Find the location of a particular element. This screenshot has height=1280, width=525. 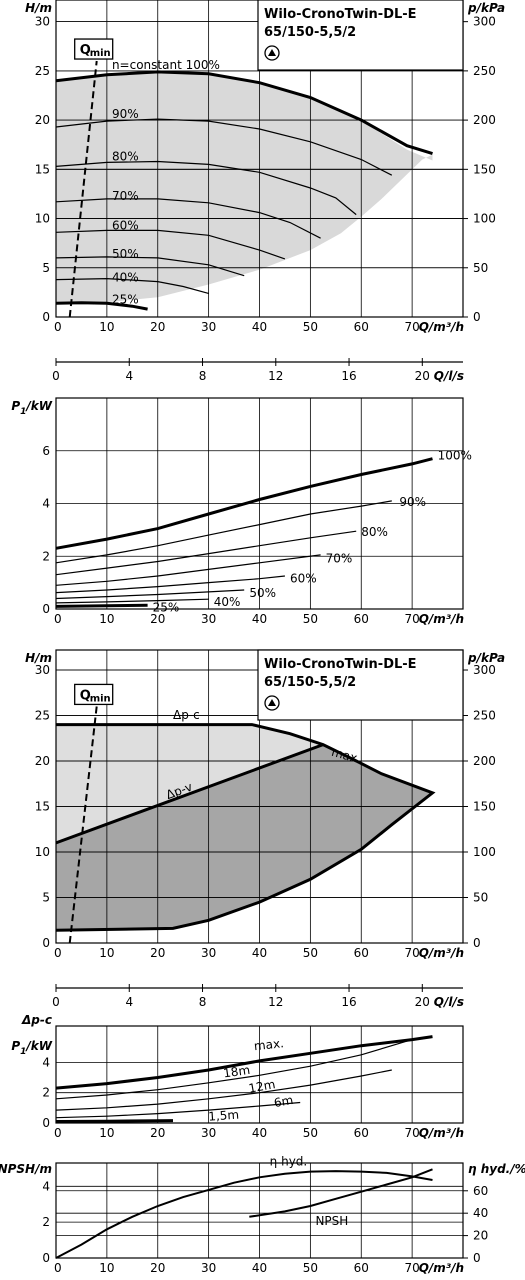

y-tick-label: 20 is located at coordinates (42, 120).